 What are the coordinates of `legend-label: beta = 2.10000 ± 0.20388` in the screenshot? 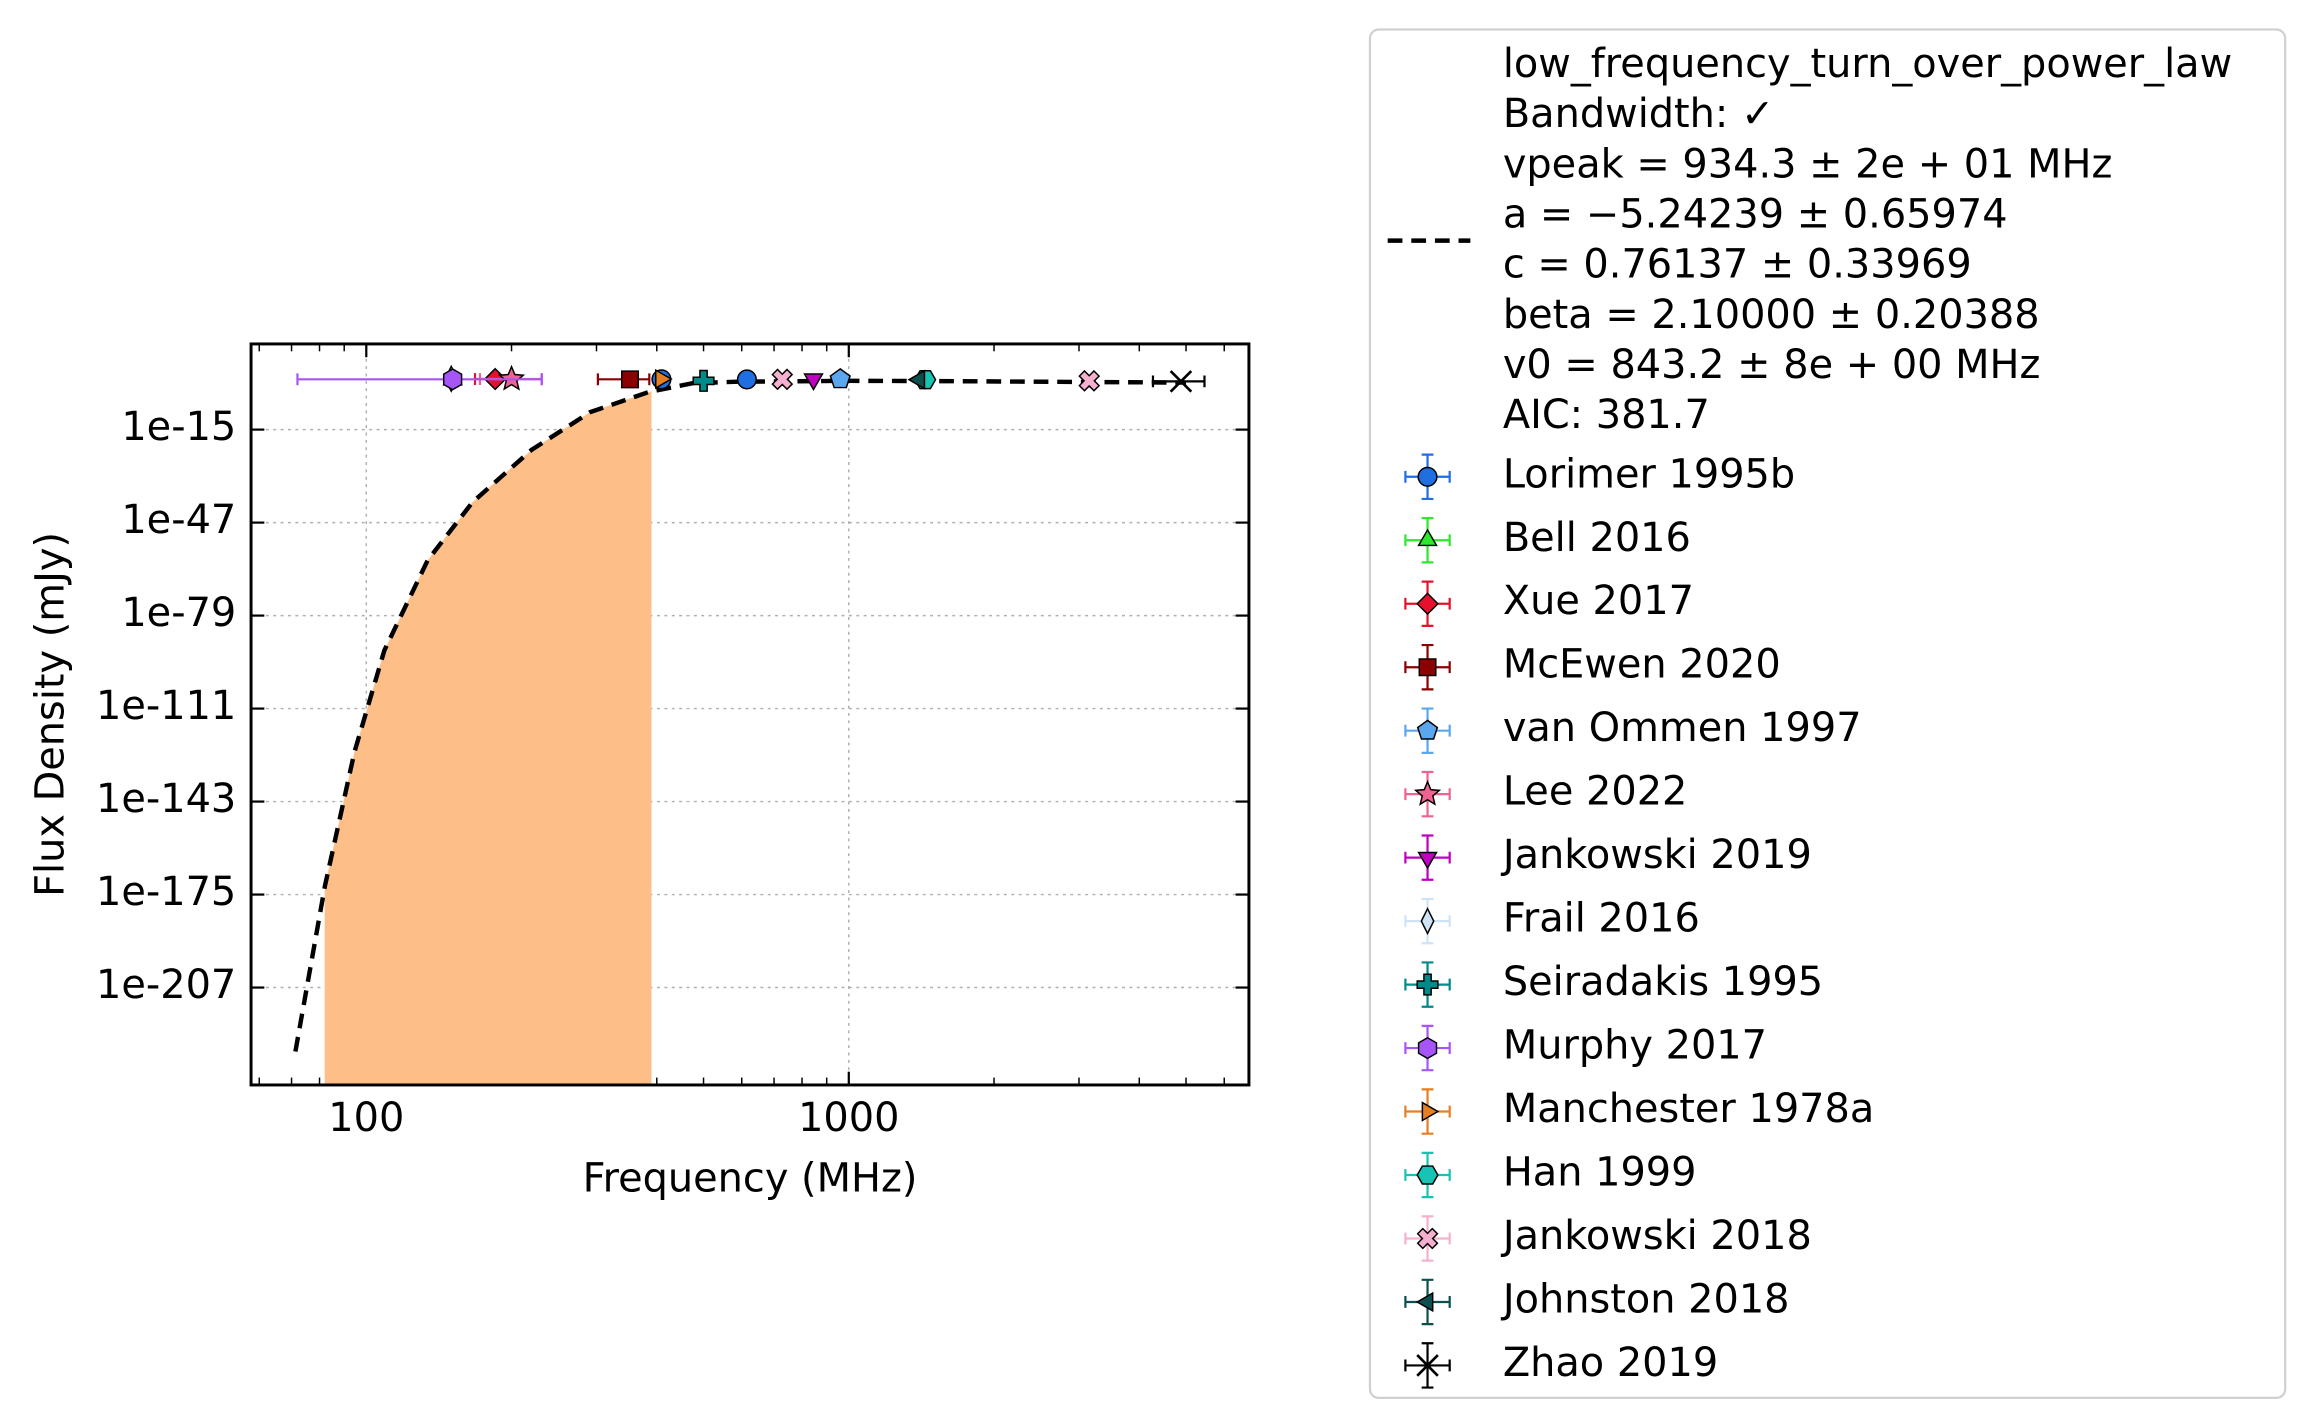 It's located at (1771, 315).